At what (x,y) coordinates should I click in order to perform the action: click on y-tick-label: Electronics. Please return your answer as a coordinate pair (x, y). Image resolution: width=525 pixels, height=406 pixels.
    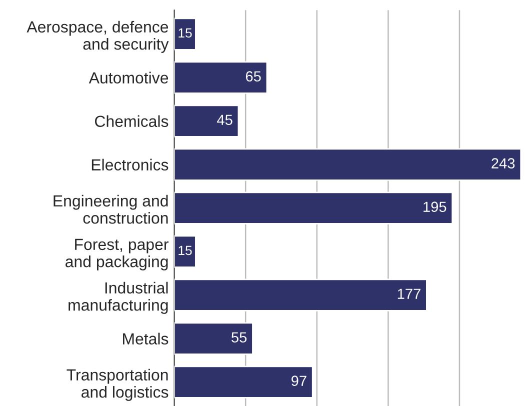
    Looking at the image, I should click on (130, 164).